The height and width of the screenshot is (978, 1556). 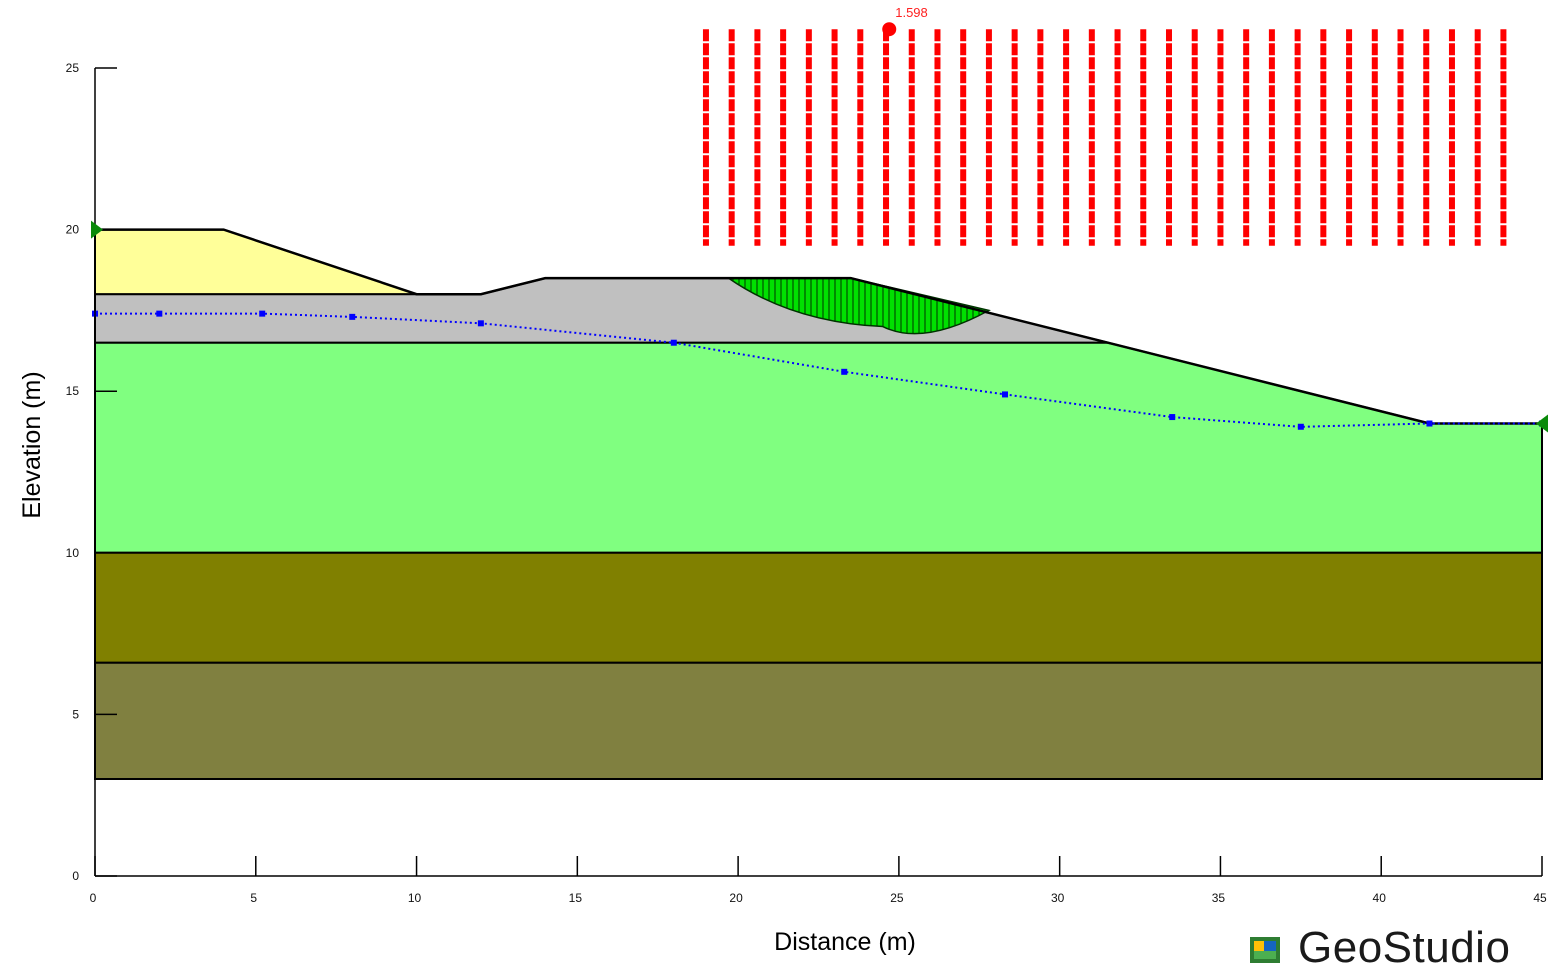 What do you see at coordinates (845, 942) in the screenshot?
I see `x-axis-title: Distance (m)` at bounding box center [845, 942].